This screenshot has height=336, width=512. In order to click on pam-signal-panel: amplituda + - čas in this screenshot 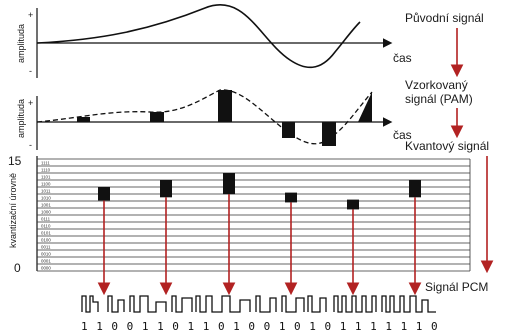, I will do `click(214, 119)`.